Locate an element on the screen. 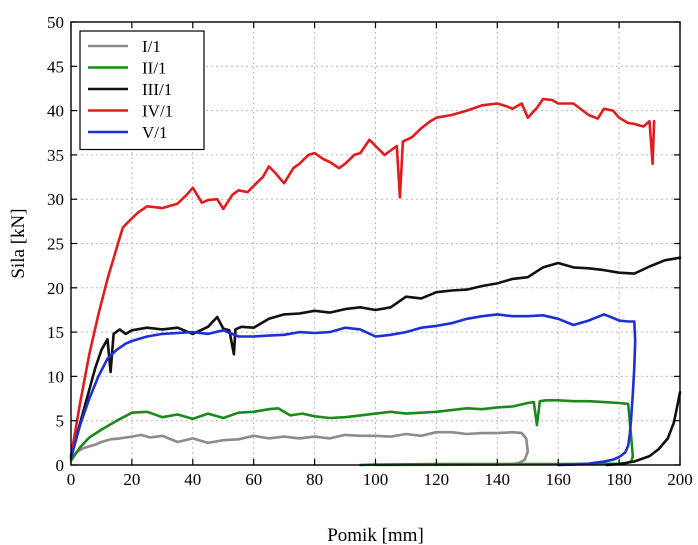 The width and height of the screenshot is (698, 545). x-tick-label: 80 is located at coordinates (314, 479).